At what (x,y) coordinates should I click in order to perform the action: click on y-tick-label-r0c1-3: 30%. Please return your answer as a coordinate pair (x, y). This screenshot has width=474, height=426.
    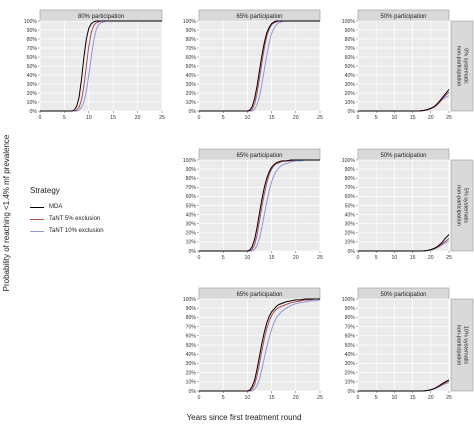
    Looking at the image, I should click on (191, 85).